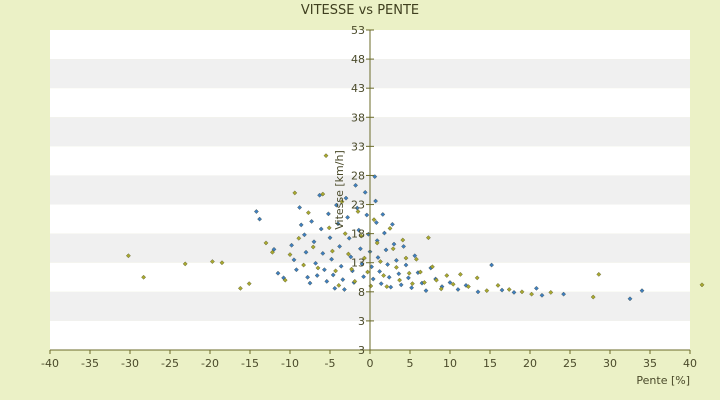 The height and width of the screenshot is (400, 720). I want to click on x-axis-label: Pente [%], so click(663, 380).